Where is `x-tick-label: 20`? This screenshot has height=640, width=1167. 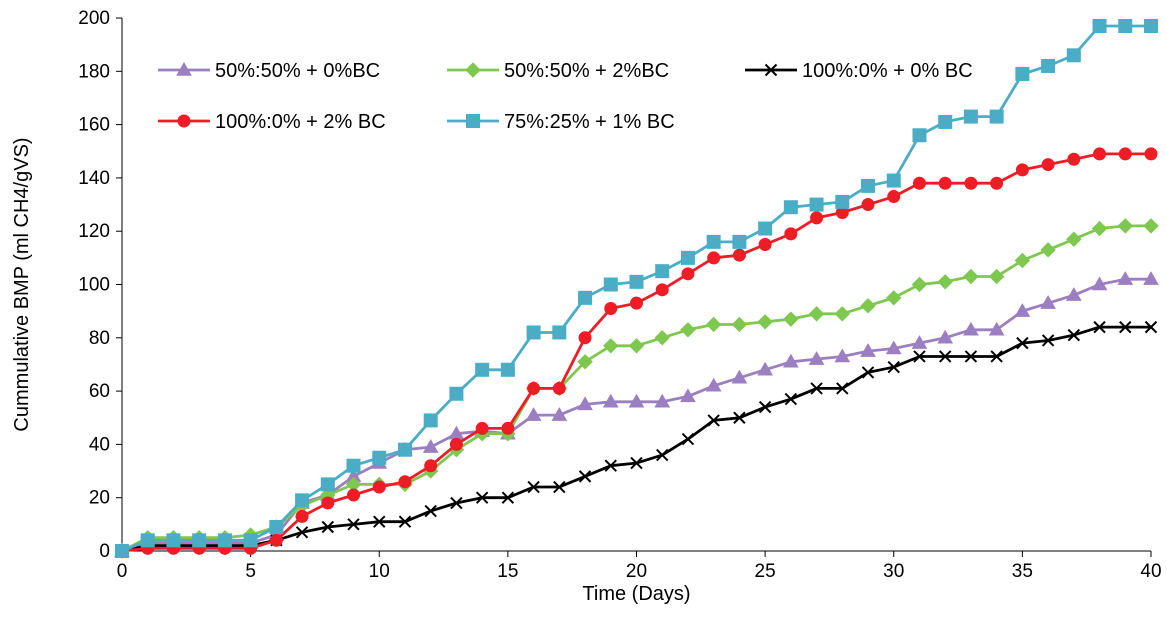
x-tick-label: 20 is located at coordinates (636, 571).